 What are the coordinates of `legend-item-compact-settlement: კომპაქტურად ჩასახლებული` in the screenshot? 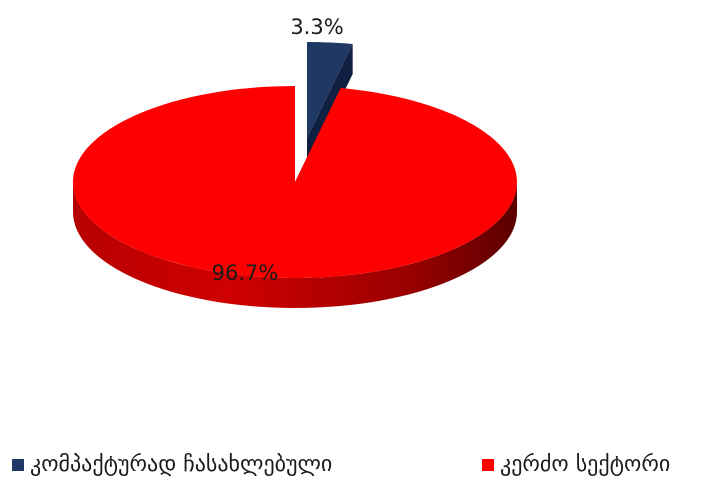 It's located at (172, 465).